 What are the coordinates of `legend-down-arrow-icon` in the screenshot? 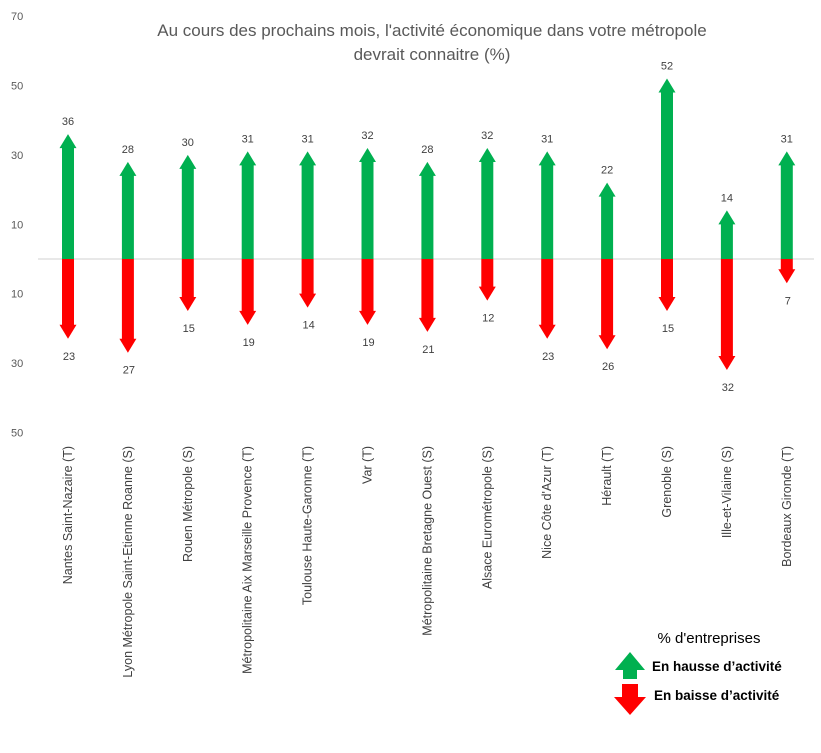 It's located at (630, 699).